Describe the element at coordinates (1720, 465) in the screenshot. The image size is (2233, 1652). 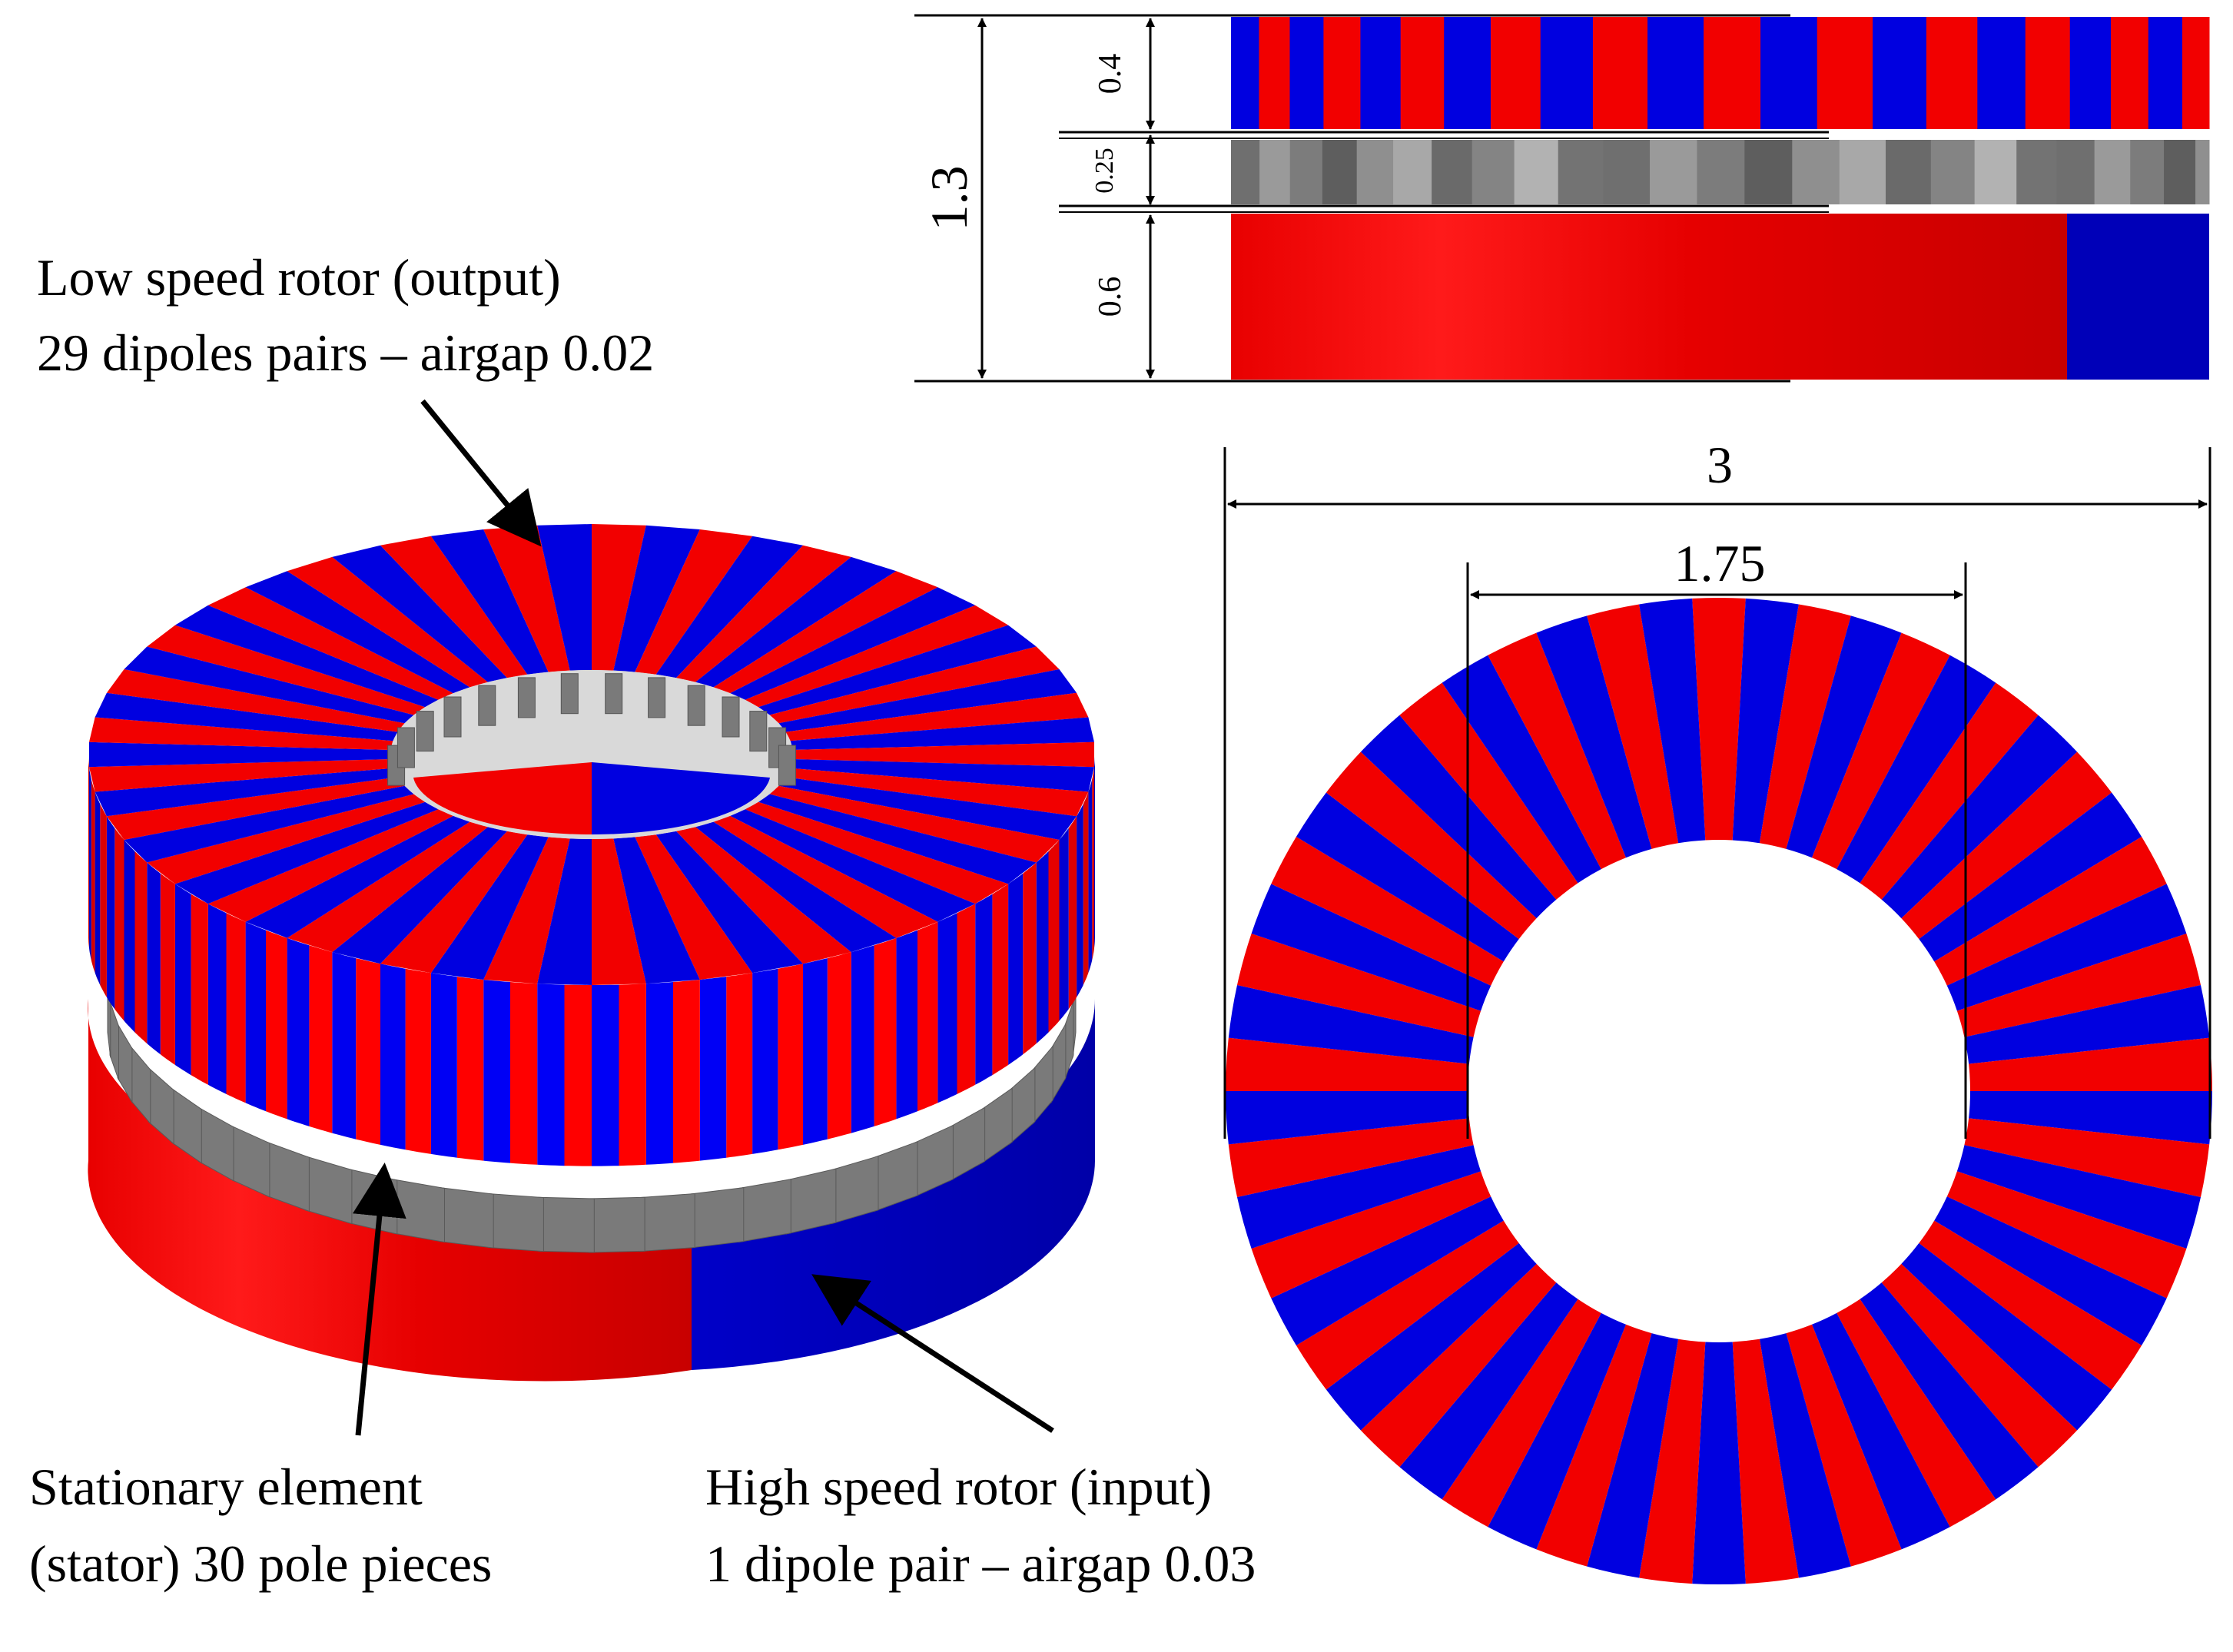
I see `dim-outer-diameter: 3` at that location.